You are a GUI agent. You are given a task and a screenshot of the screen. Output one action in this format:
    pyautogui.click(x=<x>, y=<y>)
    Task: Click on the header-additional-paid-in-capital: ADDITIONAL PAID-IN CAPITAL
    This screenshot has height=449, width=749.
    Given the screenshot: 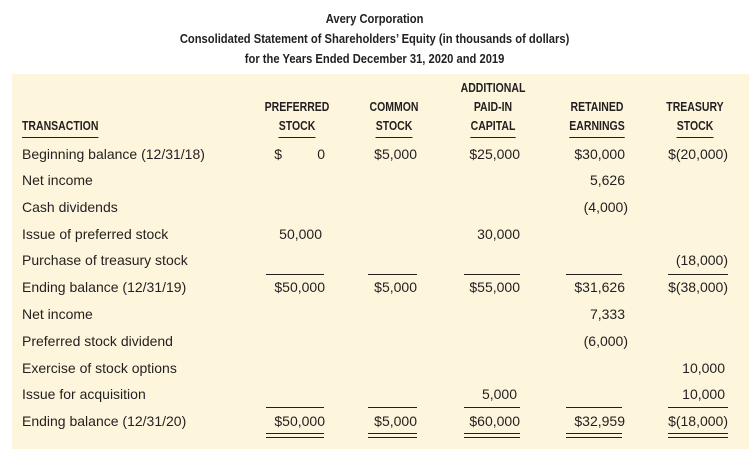 What is the action you would take?
    pyautogui.click(x=493, y=108)
    